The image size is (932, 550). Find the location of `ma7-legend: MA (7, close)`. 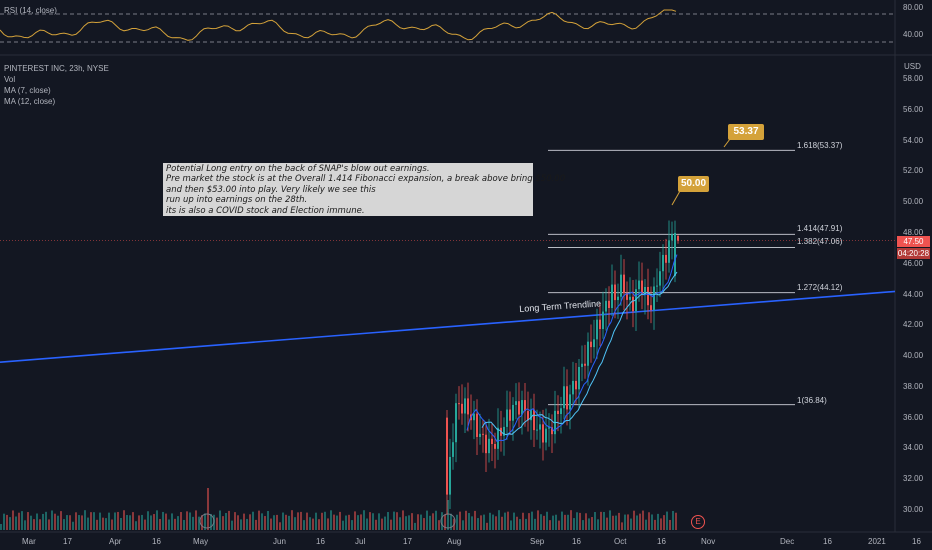

ma7-legend: MA (7, close) is located at coordinates (27, 90).